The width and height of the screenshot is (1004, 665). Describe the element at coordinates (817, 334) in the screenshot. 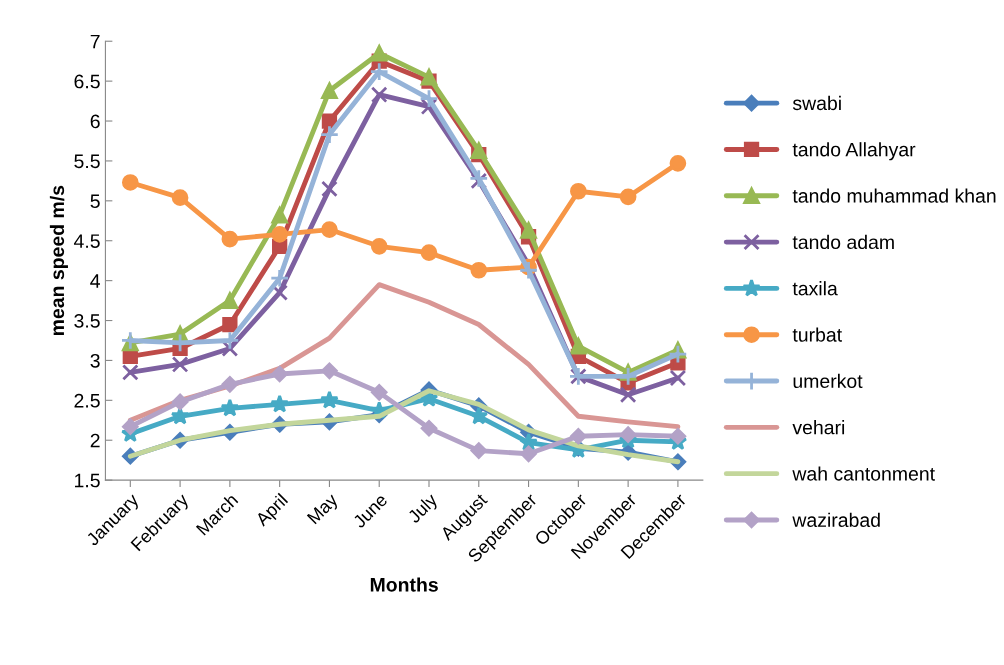

I see `legend-label: turbat` at that location.